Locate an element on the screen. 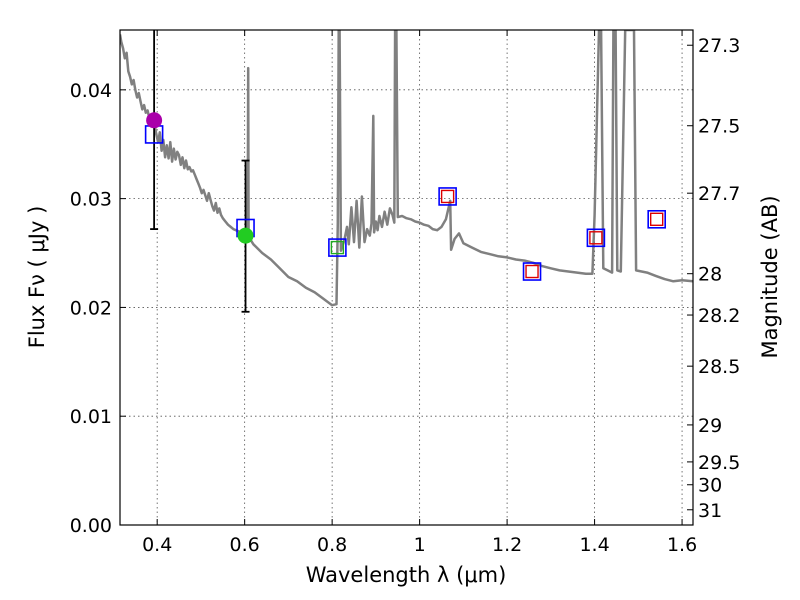  right-axis-ticks: 27.3 27.5 27.7 28 28.2 28.5 29 29.530 31 is located at coordinates (713, 278).